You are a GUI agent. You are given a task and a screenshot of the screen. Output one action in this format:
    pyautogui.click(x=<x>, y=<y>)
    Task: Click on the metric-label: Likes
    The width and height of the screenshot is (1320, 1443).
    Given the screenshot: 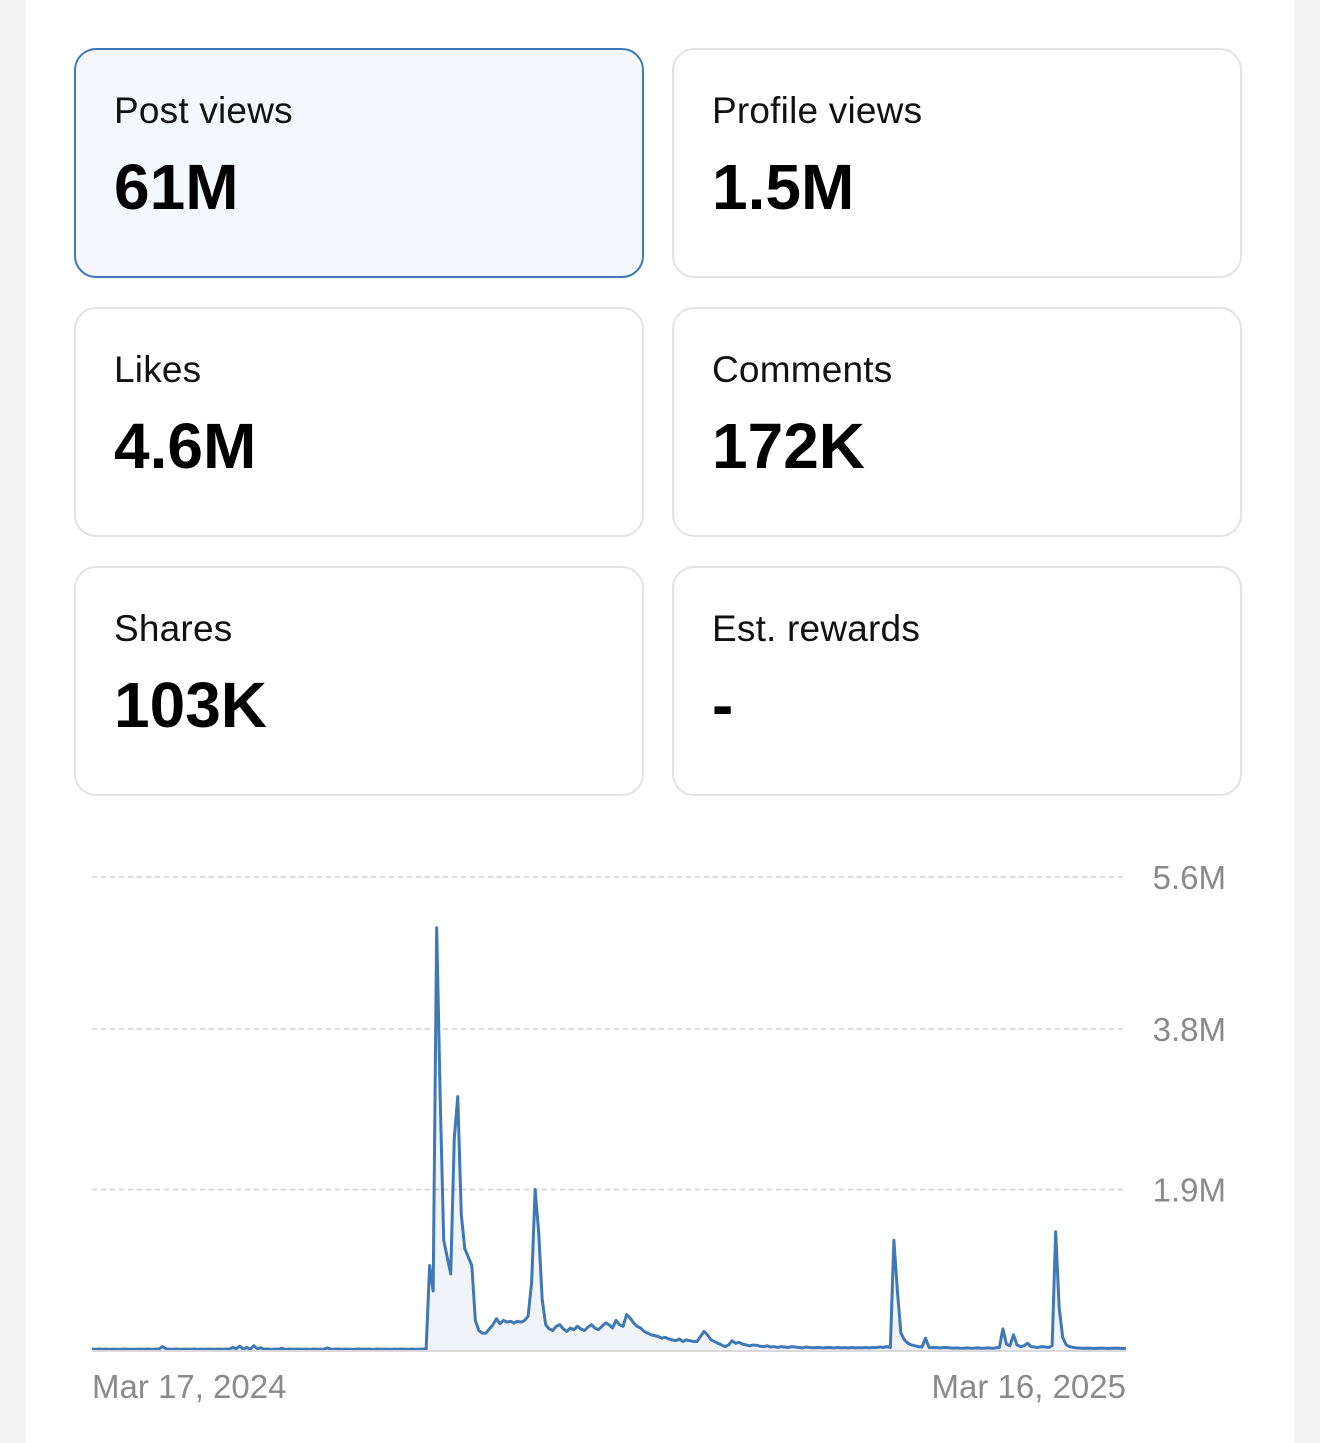 What is the action you would take?
    pyautogui.click(x=158, y=369)
    